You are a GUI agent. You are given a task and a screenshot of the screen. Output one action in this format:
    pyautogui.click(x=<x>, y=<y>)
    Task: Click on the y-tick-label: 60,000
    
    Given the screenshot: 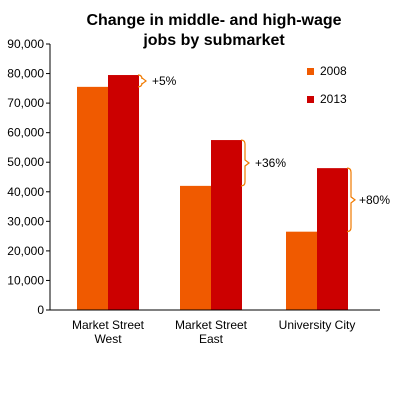 What is the action you would take?
    pyautogui.click(x=25, y=133)
    